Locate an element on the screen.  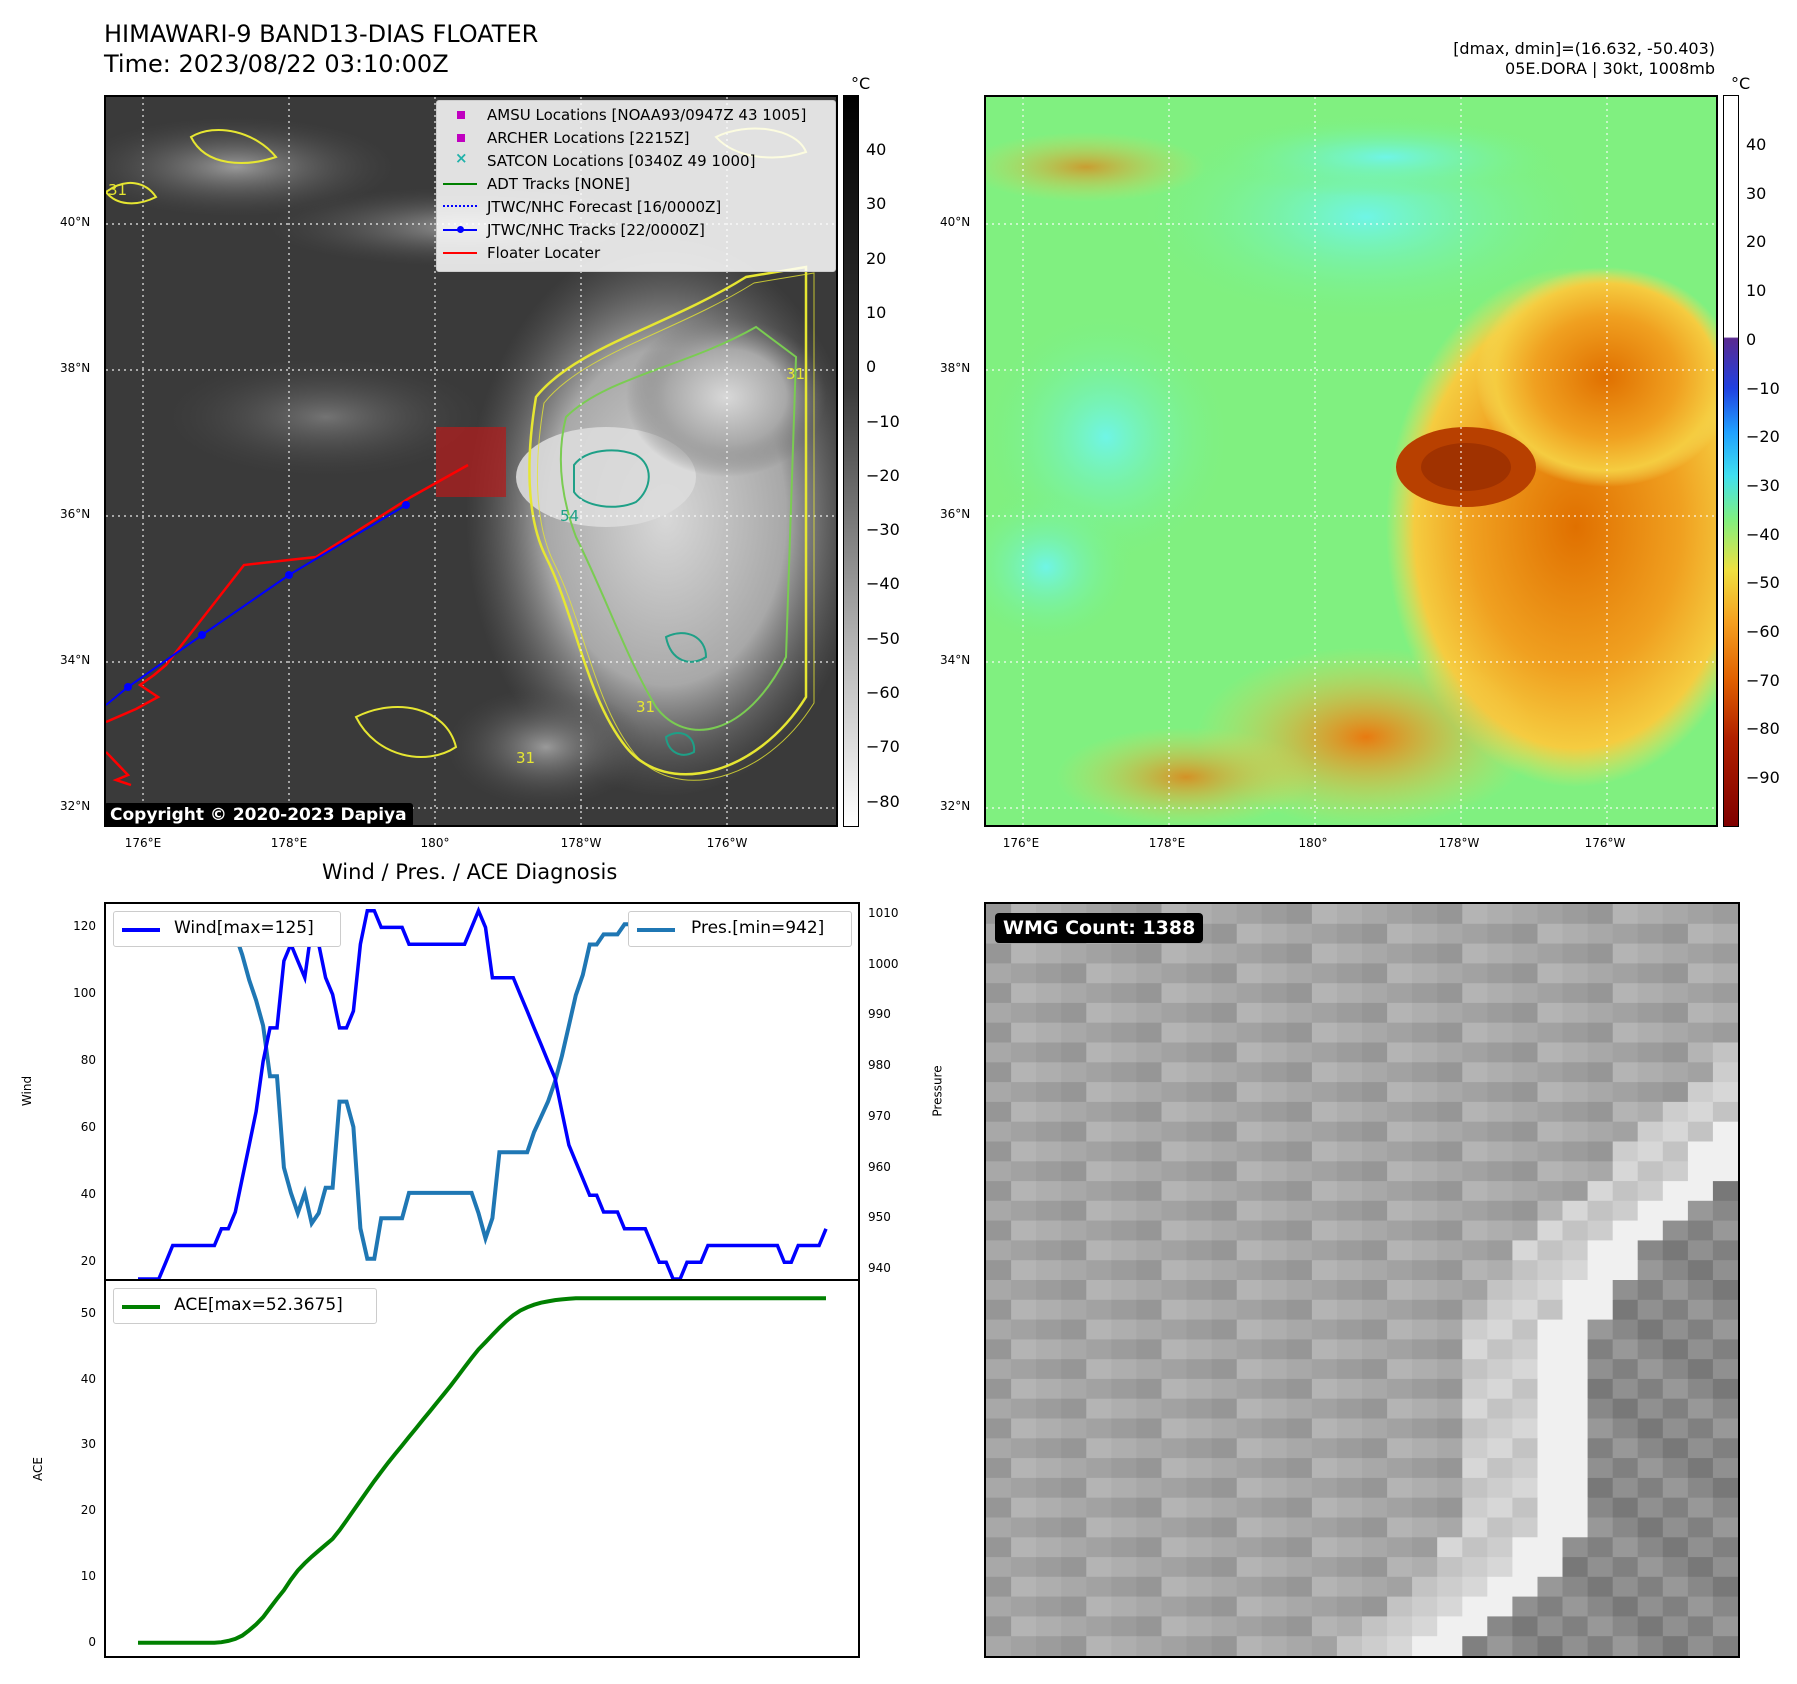
track-point is located at coordinates (128, 687).